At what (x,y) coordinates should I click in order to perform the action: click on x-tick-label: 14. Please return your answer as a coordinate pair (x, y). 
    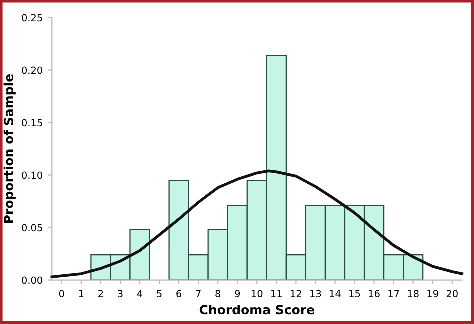
    Looking at the image, I should click on (335, 294).